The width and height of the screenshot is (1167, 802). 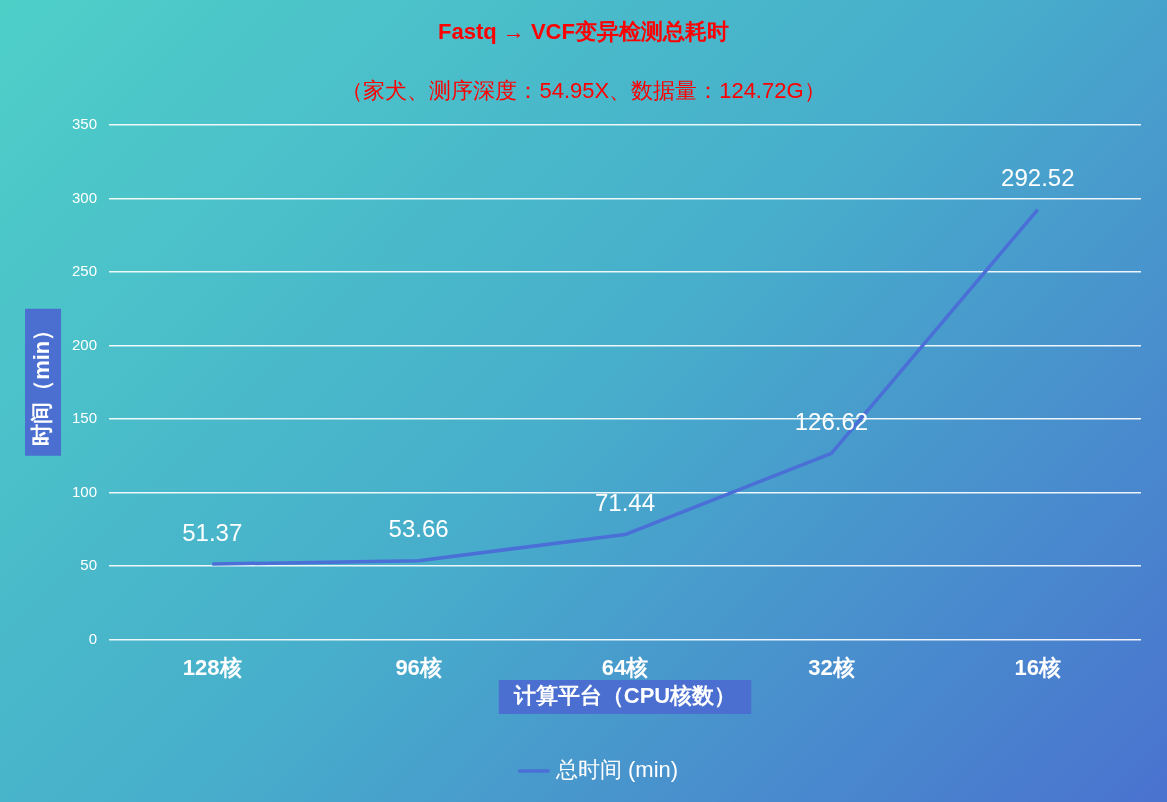 What do you see at coordinates (418, 667) in the screenshot?
I see `x-tick-label: 96核` at bounding box center [418, 667].